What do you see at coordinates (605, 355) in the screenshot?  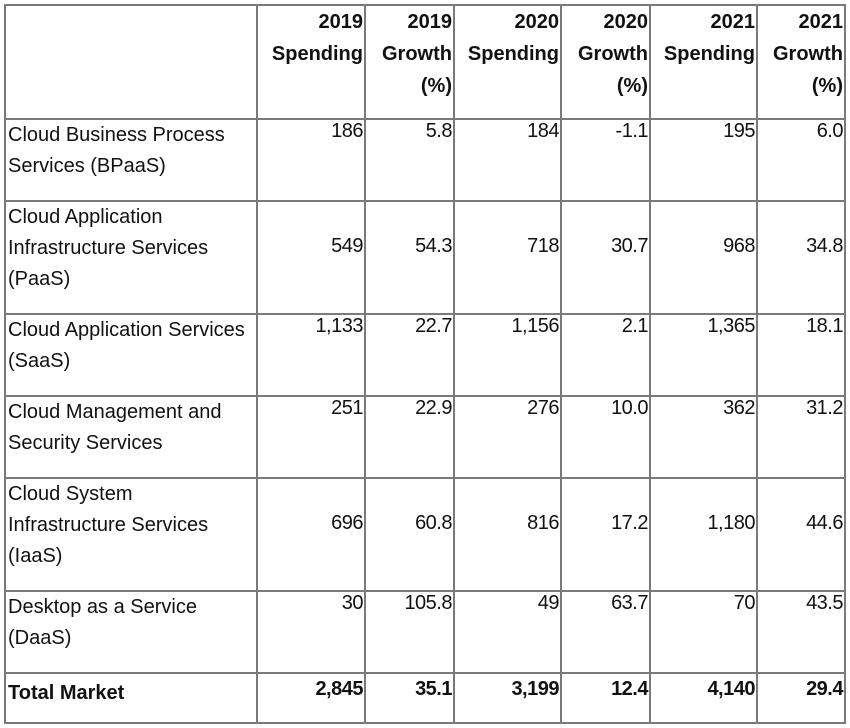 I see `cell-2020-growth: 2.1` at bounding box center [605, 355].